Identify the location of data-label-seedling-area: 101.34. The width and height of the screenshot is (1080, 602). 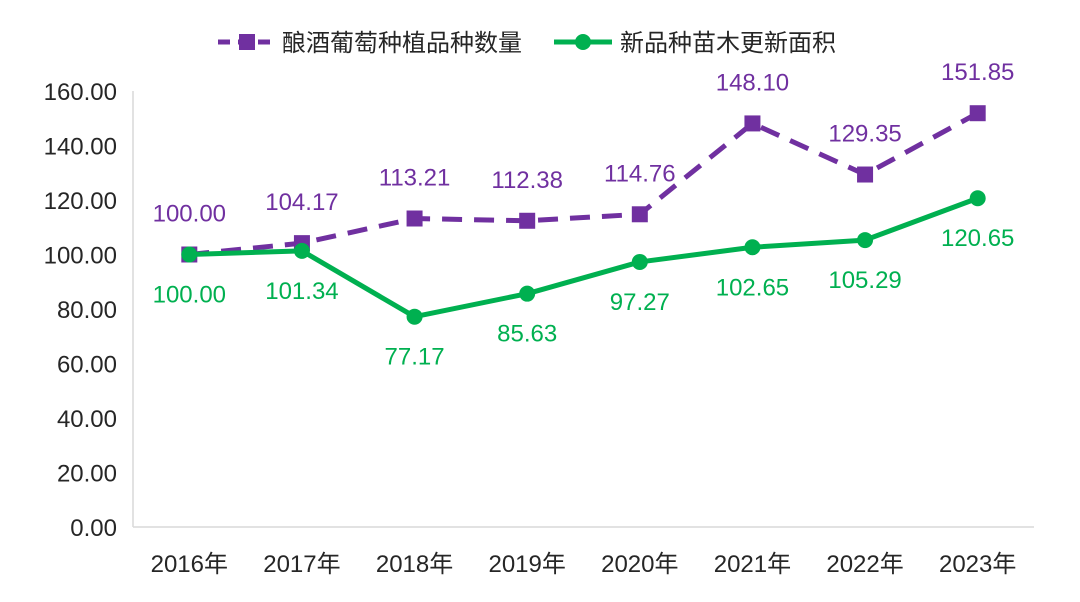
(301, 291).